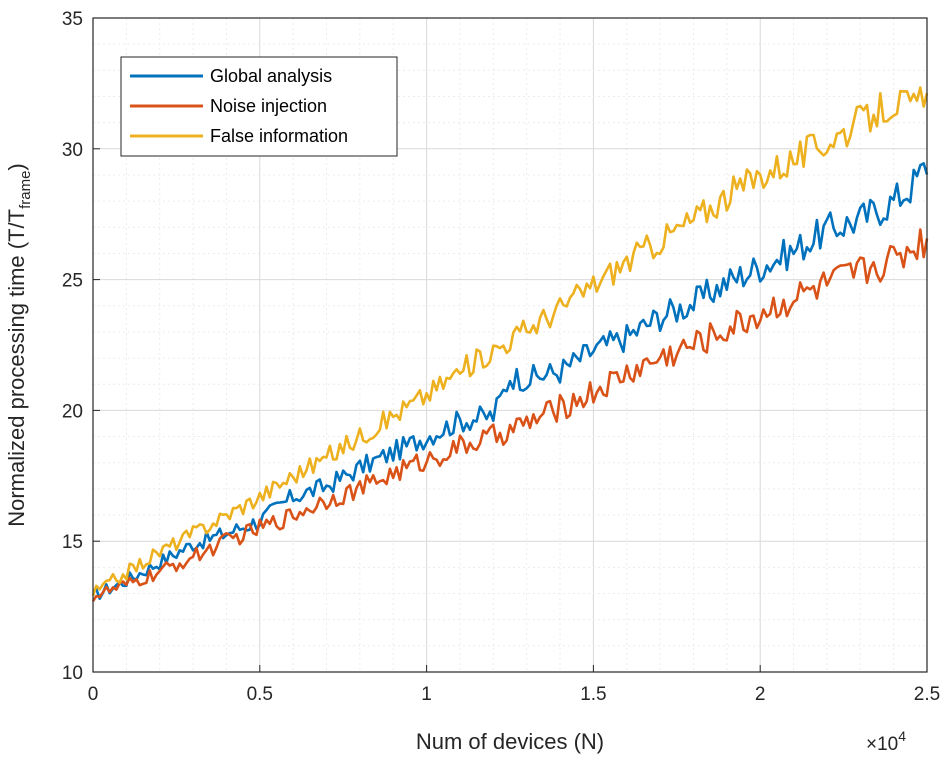 This screenshot has height=761, width=950. Describe the element at coordinates (279, 136) in the screenshot. I see `legend-entry: False information` at that location.